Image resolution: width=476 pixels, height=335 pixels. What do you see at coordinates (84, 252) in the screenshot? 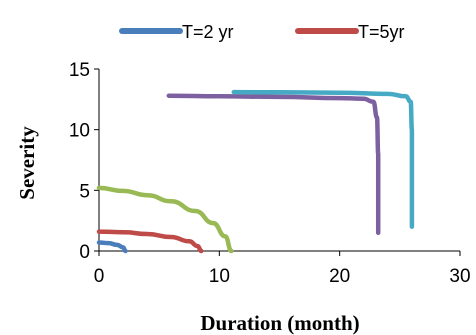
I see `y-tick-label: 0` at bounding box center [84, 252].